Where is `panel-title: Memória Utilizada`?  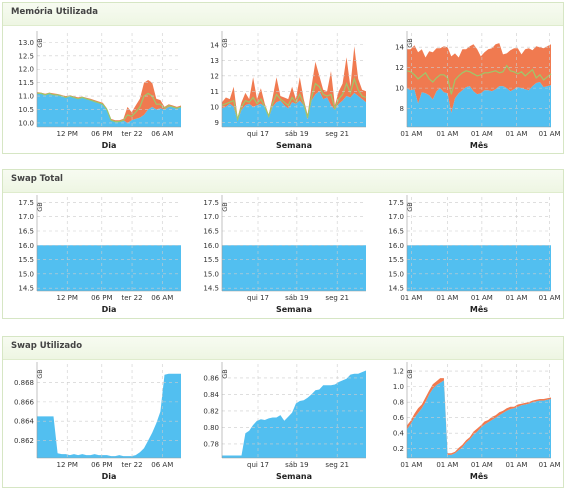
panel-title: Memória Utilizada is located at coordinates (54, 12).